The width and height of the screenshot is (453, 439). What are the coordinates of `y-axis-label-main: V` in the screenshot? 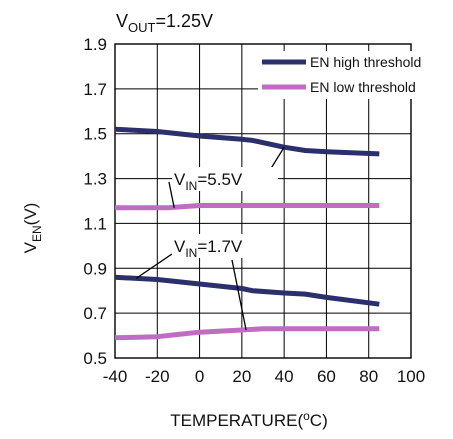 It's located at (30, 247).